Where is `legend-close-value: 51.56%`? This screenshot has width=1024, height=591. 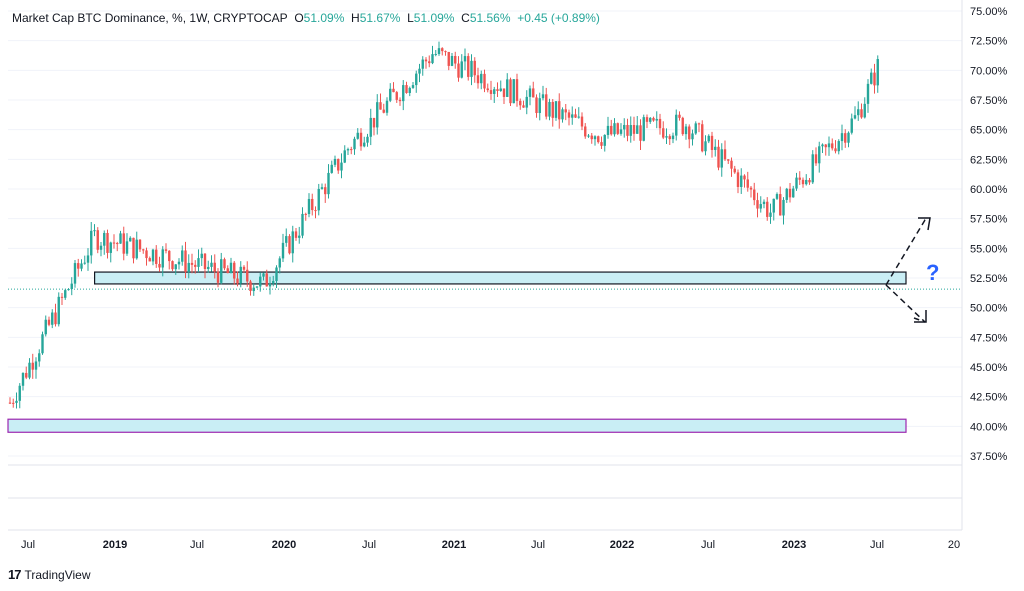 legend-close-value: 51.56% is located at coordinates (490, 18).